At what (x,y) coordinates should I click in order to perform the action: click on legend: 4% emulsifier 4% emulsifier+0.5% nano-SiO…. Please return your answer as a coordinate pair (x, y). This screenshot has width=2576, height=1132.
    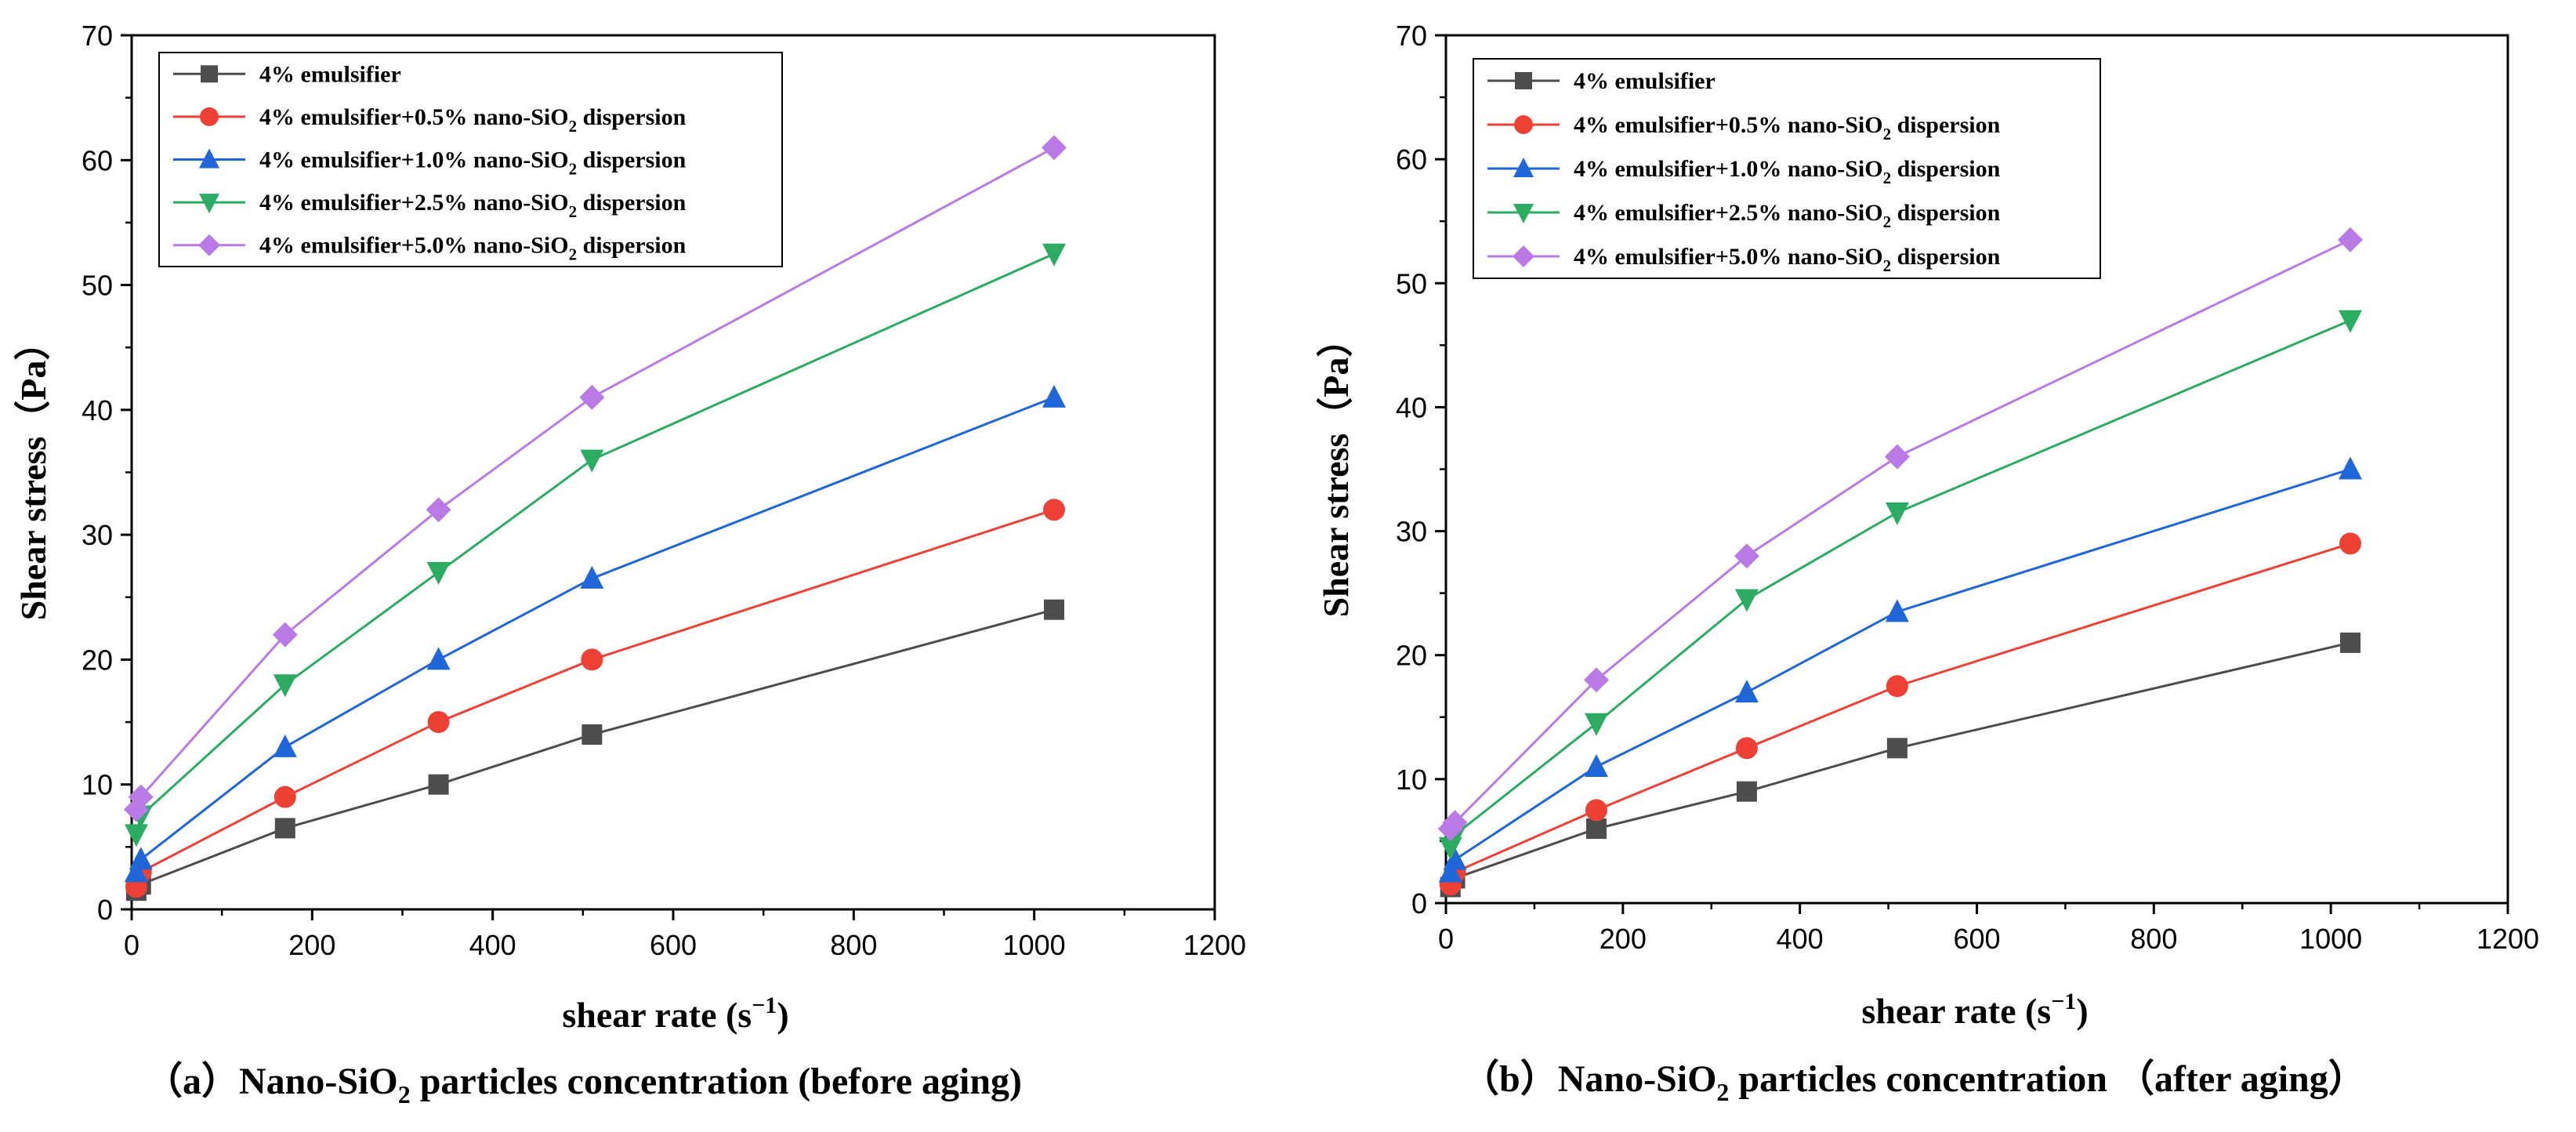
    Looking at the image, I should click on (1787, 168).